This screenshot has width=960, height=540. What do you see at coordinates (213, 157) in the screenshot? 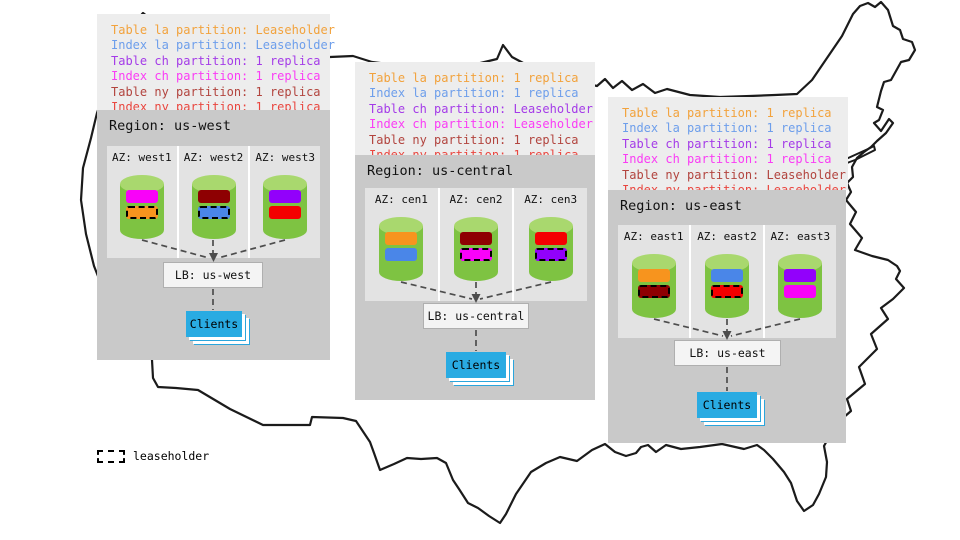
I see `az-label: AZ: west2` at bounding box center [213, 157].